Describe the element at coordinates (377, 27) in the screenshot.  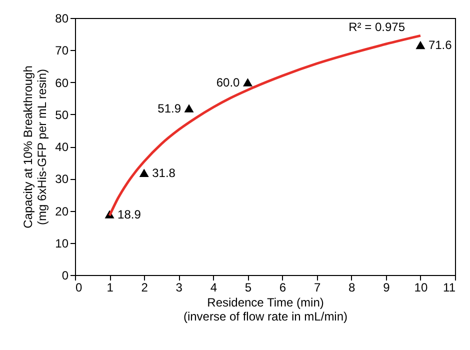
I see `annotation: R² = 0.975` at that location.